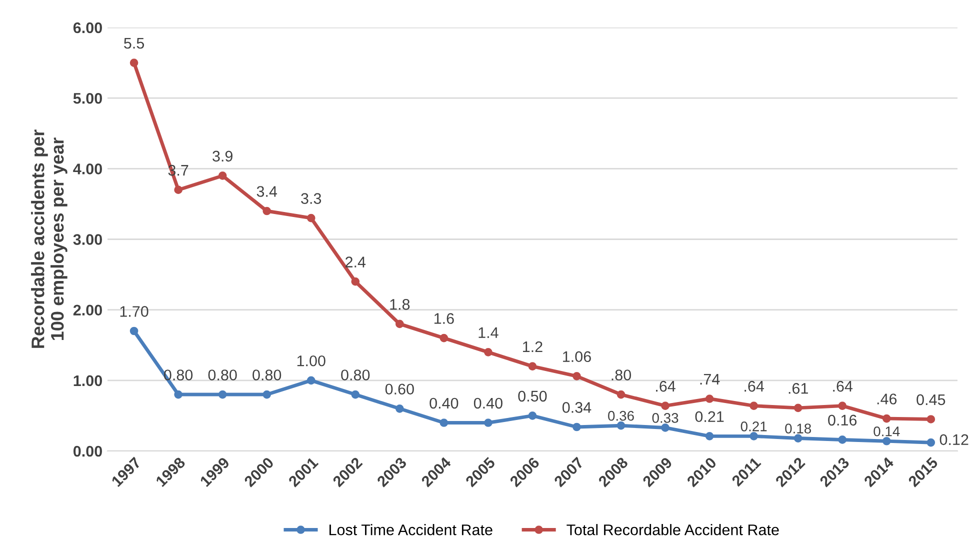  I want to click on data-label: 0.50, so click(532, 396).